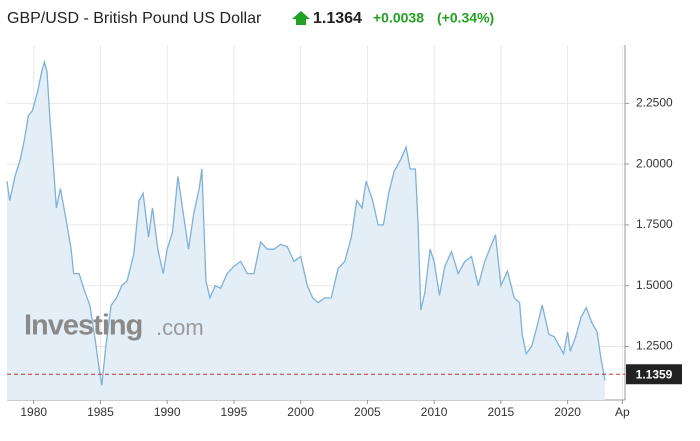 The width and height of the screenshot is (700, 441). What do you see at coordinates (465, 18) in the screenshot?
I see `change-percent: (+0.34%)` at bounding box center [465, 18].